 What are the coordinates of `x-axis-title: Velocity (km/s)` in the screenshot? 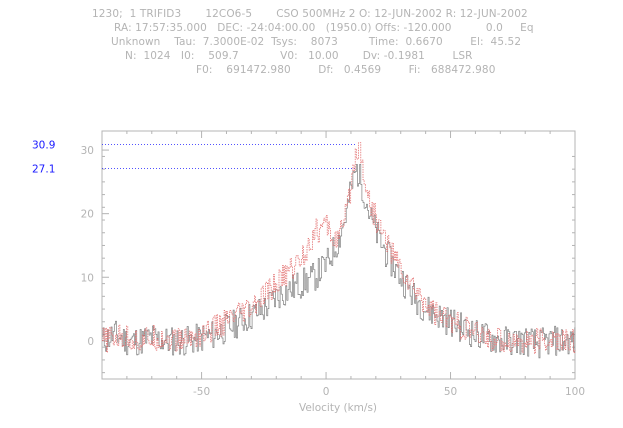 It's located at (338, 408).